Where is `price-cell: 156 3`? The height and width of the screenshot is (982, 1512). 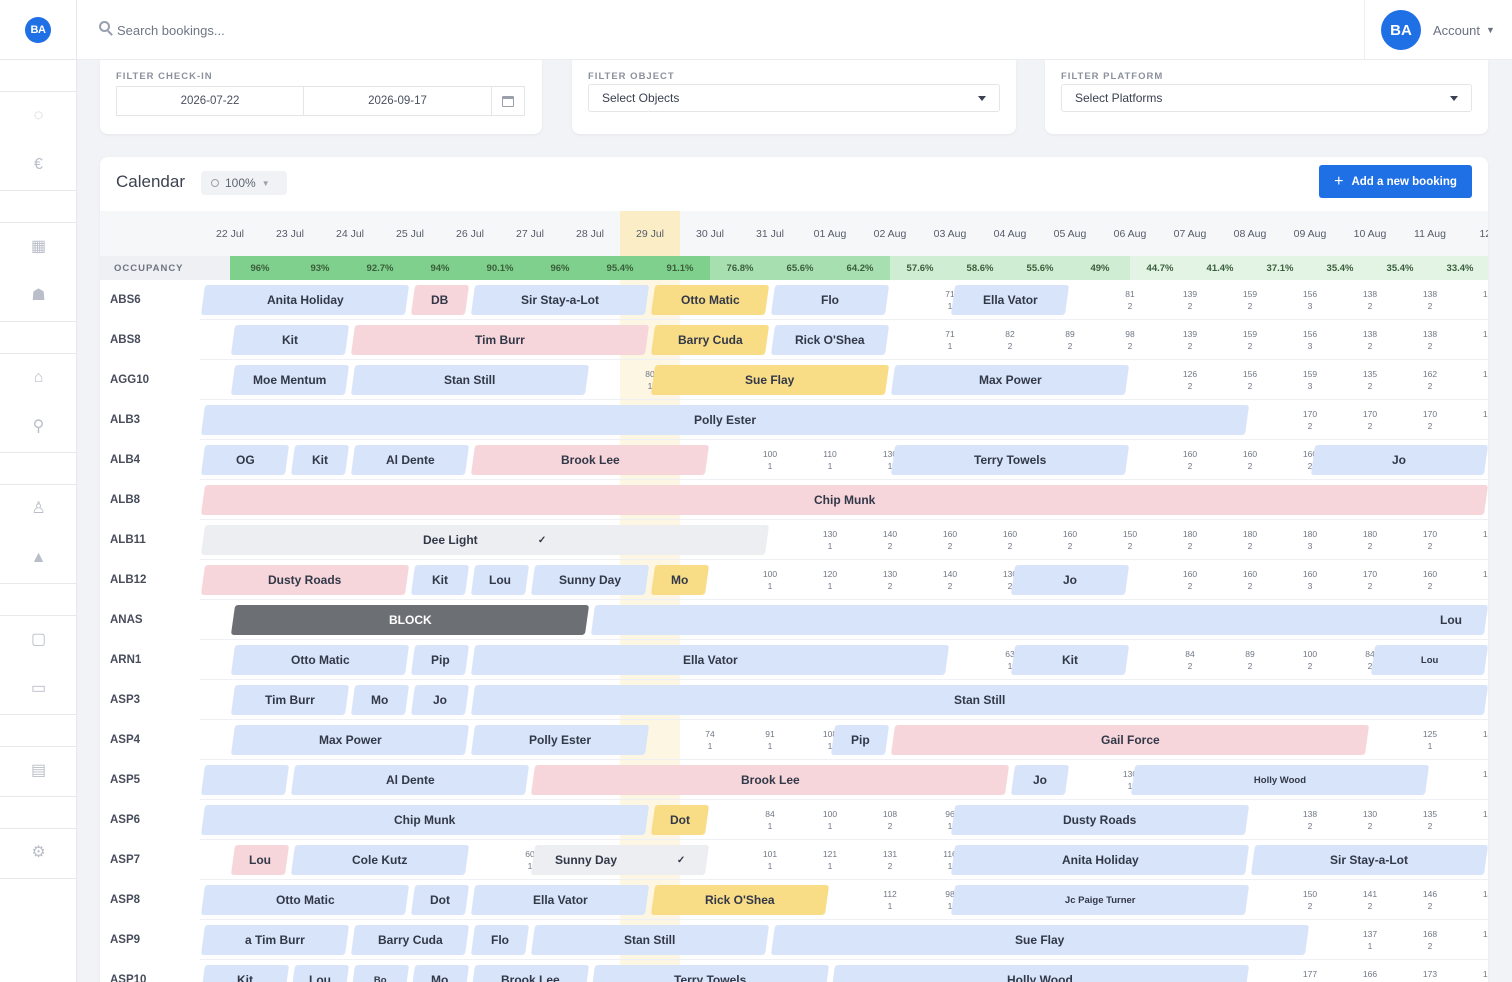 price-cell: 156 3 is located at coordinates (1310, 340).